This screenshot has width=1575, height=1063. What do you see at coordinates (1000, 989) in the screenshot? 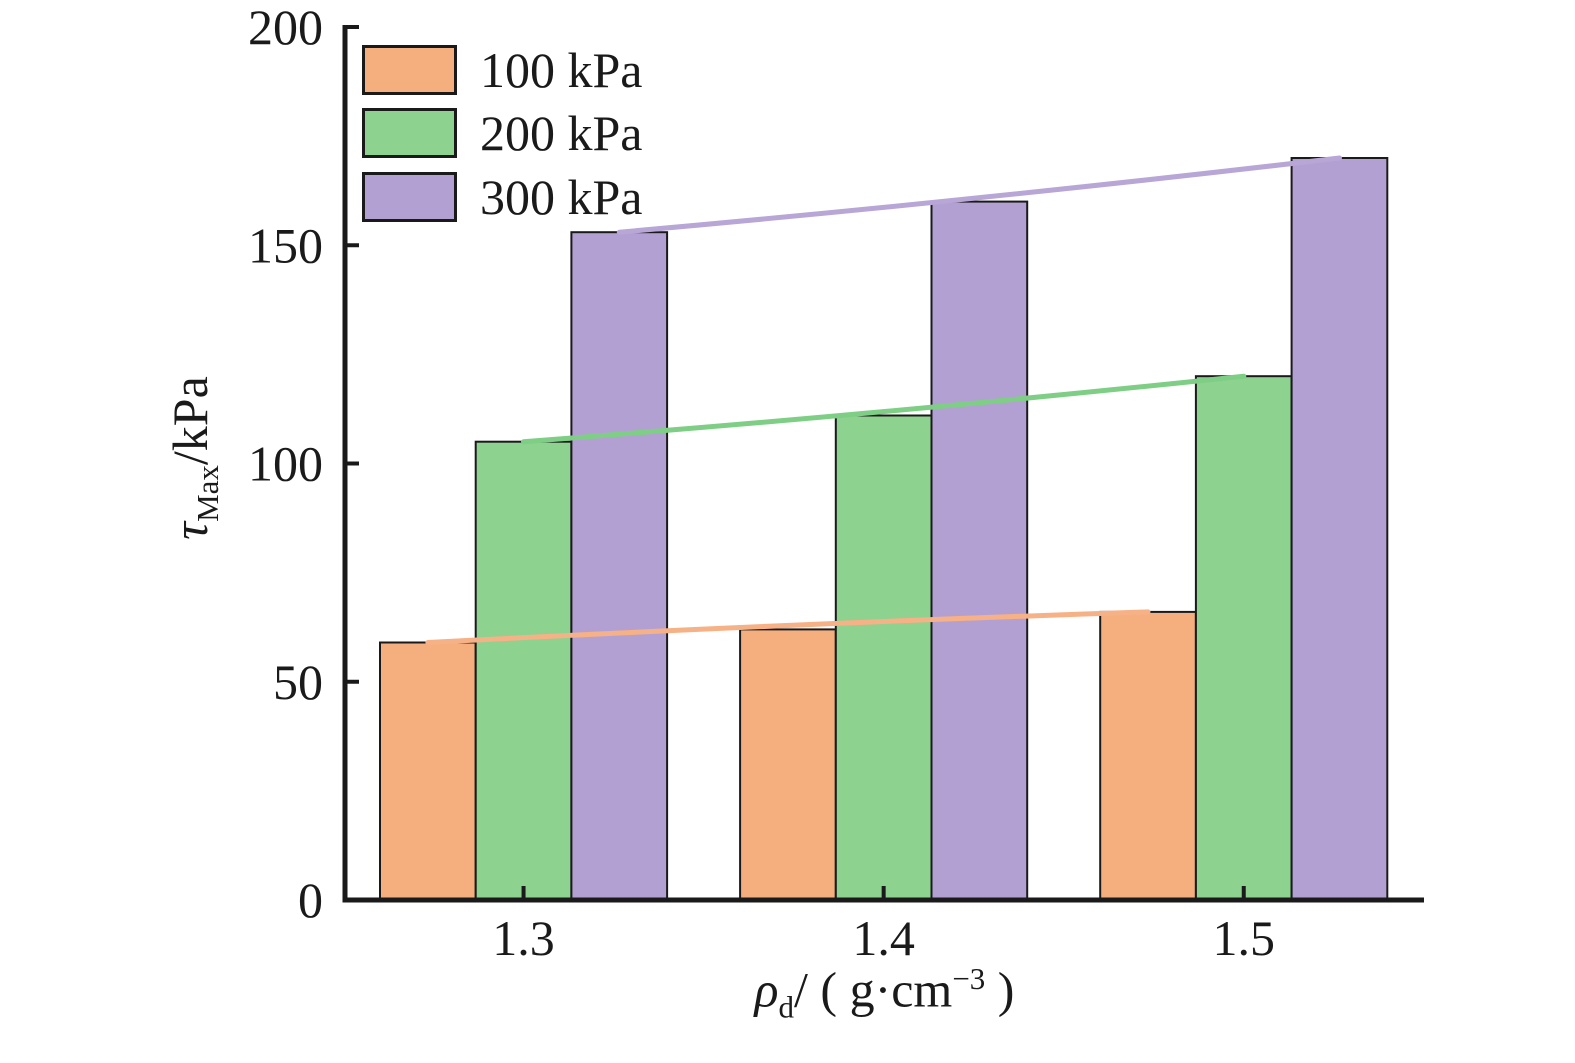
I see `x-axis-label-close-paren: )` at bounding box center [1000, 989].